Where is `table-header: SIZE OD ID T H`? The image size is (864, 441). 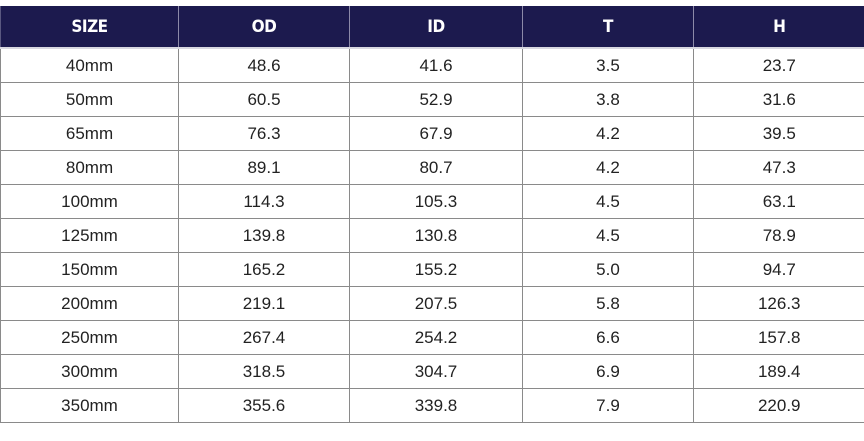
table-header: SIZE OD ID T H is located at coordinates (432, 27).